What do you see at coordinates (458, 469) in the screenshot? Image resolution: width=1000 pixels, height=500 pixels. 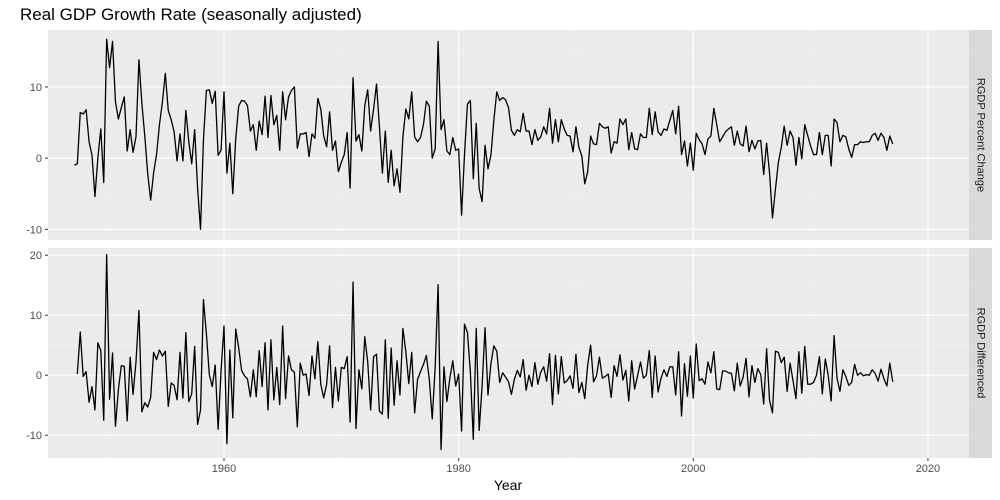 I see `x-tick-label: 1980` at bounding box center [458, 469].